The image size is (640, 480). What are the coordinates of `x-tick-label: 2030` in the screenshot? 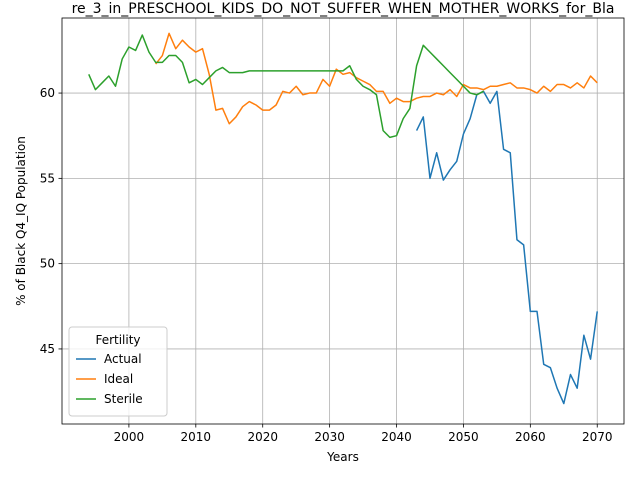 It's located at (329, 437).